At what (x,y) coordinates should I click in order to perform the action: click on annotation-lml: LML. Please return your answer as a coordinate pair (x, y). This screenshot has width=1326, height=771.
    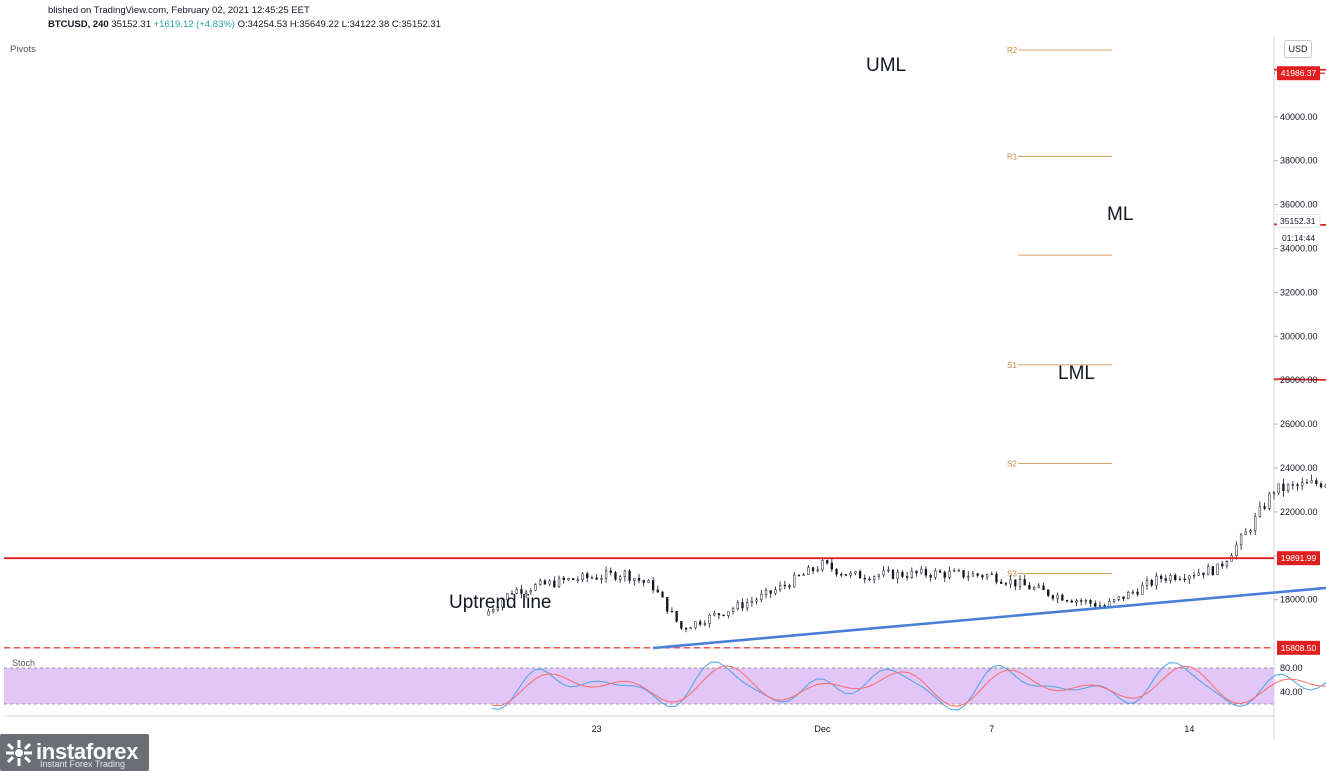
    Looking at the image, I should click on (1076, 373).